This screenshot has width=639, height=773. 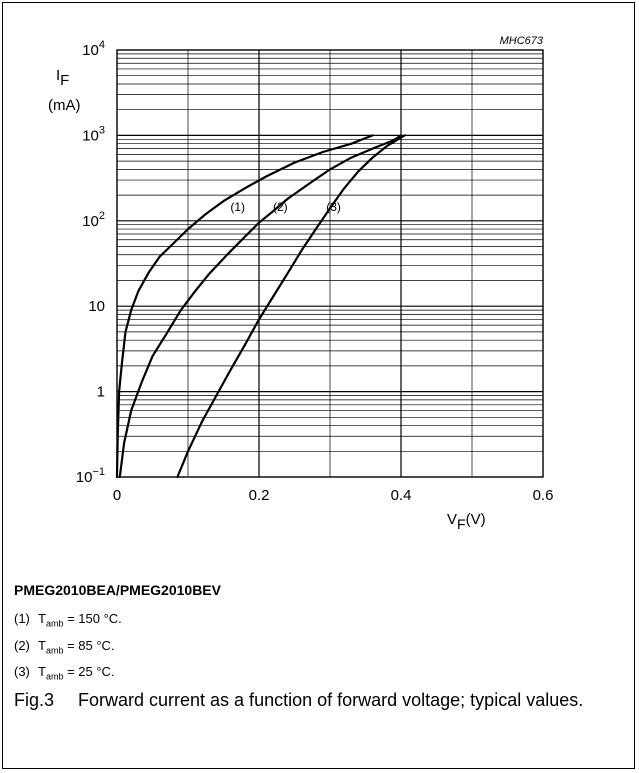 What do you see at coordinates (314, 648) in the screenshot?
I see `legend-item-2: (2) Tamb = 85 °C.` at bounding box center [314, 648].